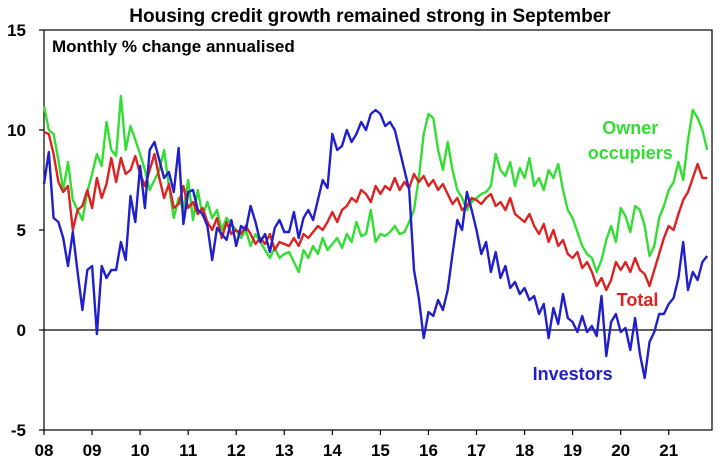 The image size is (720, 469). I want to click on series-label-total: Total, so click(638, 300).